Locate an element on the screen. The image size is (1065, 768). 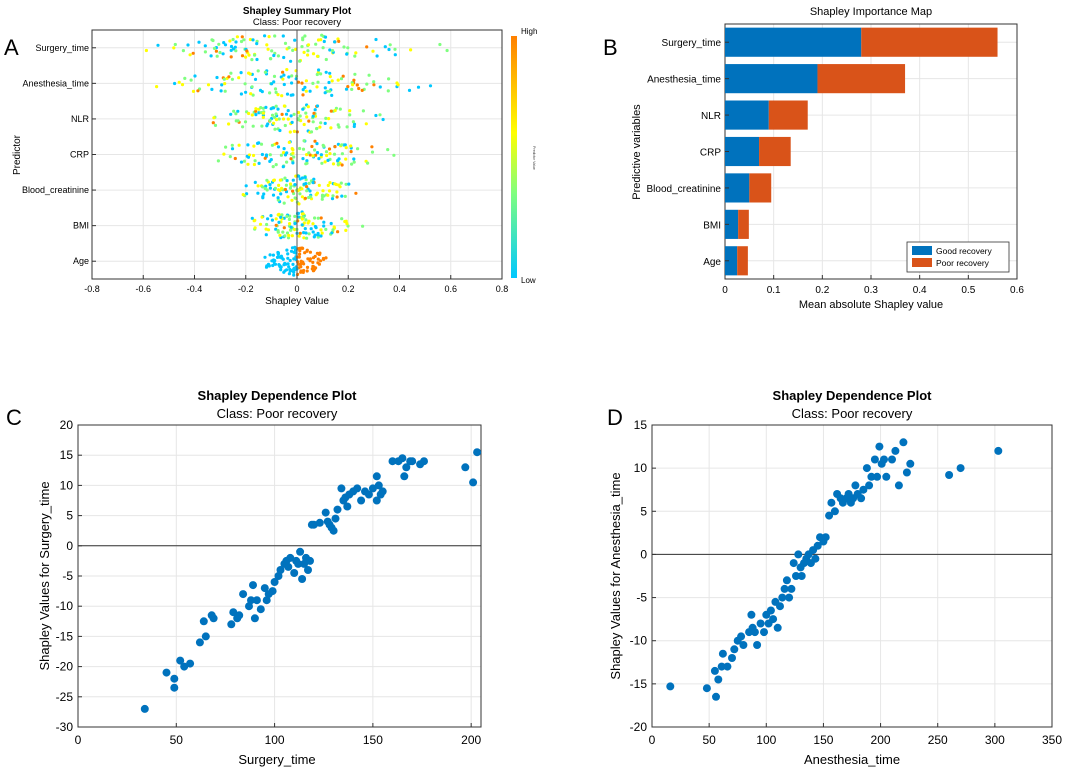
panel-c-title: Shapley Dependence Plot is located at coordinates (278, 395).